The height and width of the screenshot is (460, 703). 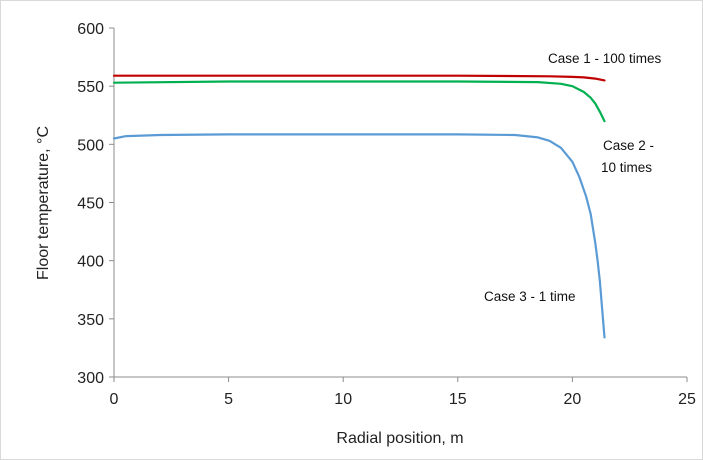 What do you see at coordinates (399, 438) in the screenshot?
I see `x-axis-label: Radial position, m` at bounding box center [399, 438].